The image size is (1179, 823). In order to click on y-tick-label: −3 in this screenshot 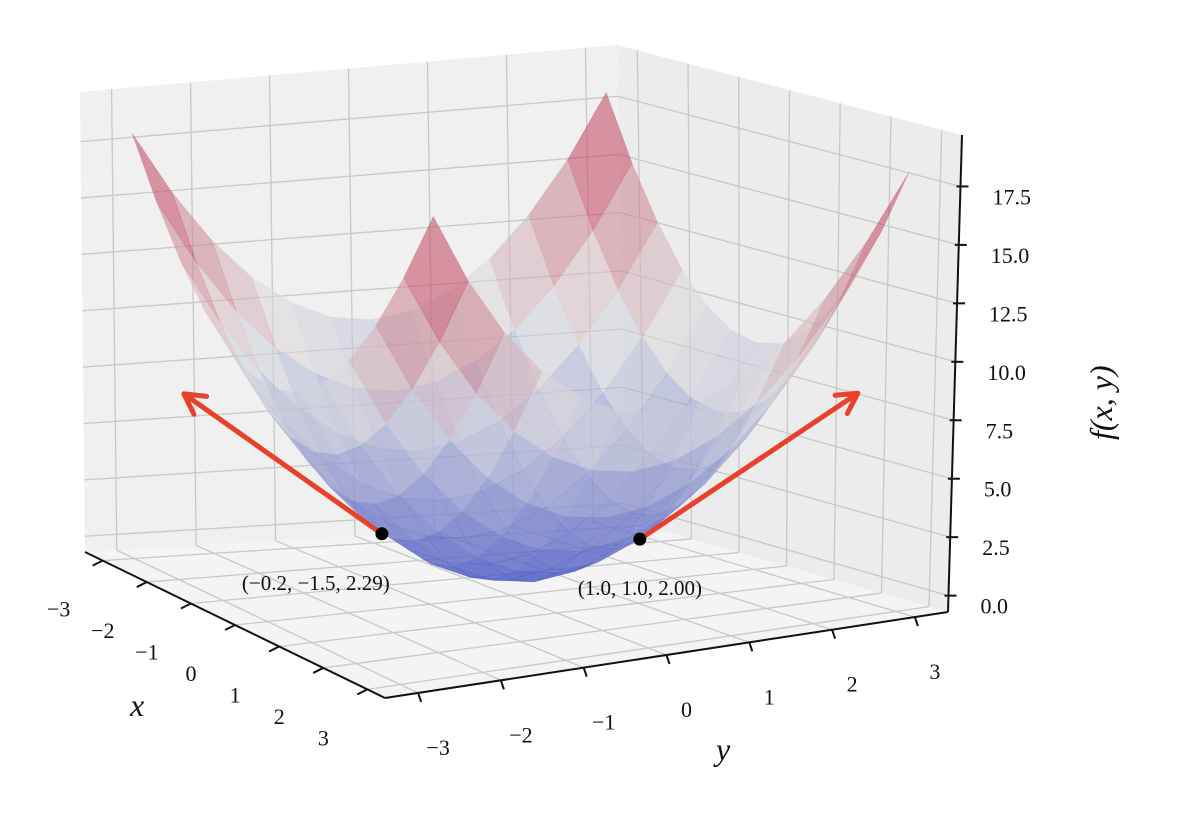, I will do `click(437, 747)`.